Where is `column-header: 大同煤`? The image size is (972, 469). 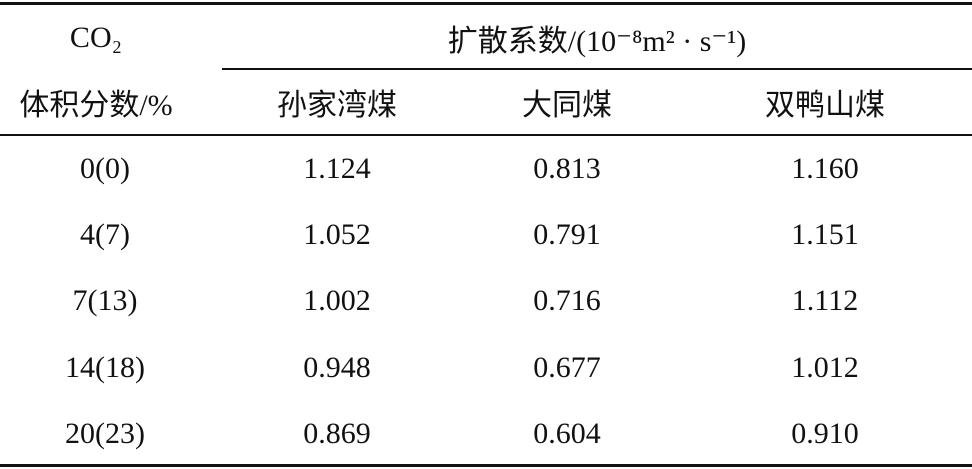 column-header: 大同煤 is located at coordinates (567, 105).